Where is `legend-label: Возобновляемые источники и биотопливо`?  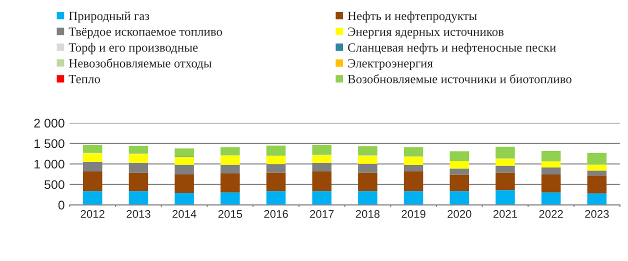
legend-label: Возобновляемые источники и биотопливо is located at coordinates (460, 79).